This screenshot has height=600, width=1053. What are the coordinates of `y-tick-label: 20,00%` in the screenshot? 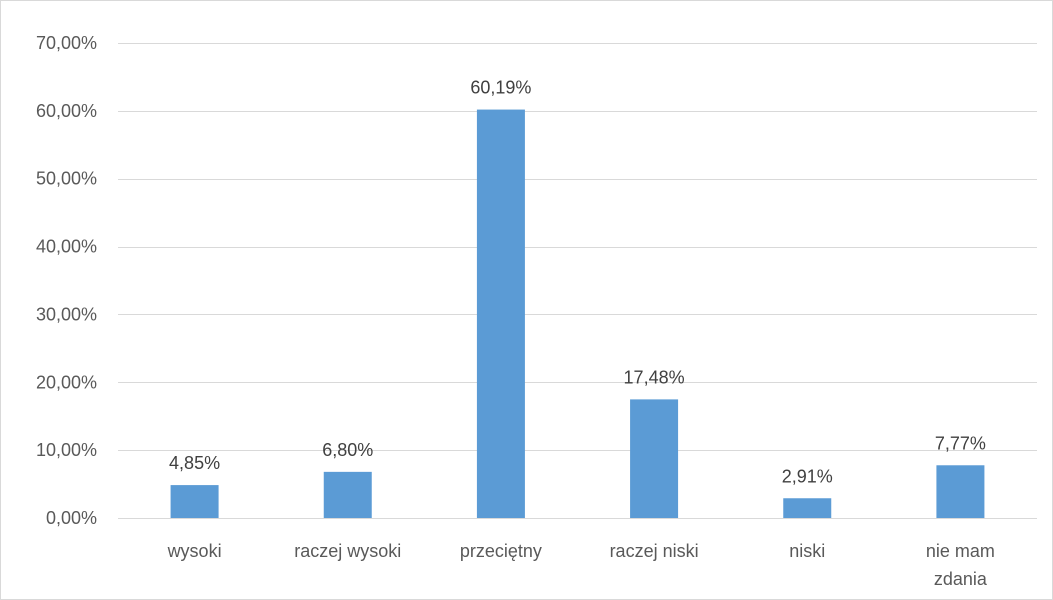 It's located at (66, 382).